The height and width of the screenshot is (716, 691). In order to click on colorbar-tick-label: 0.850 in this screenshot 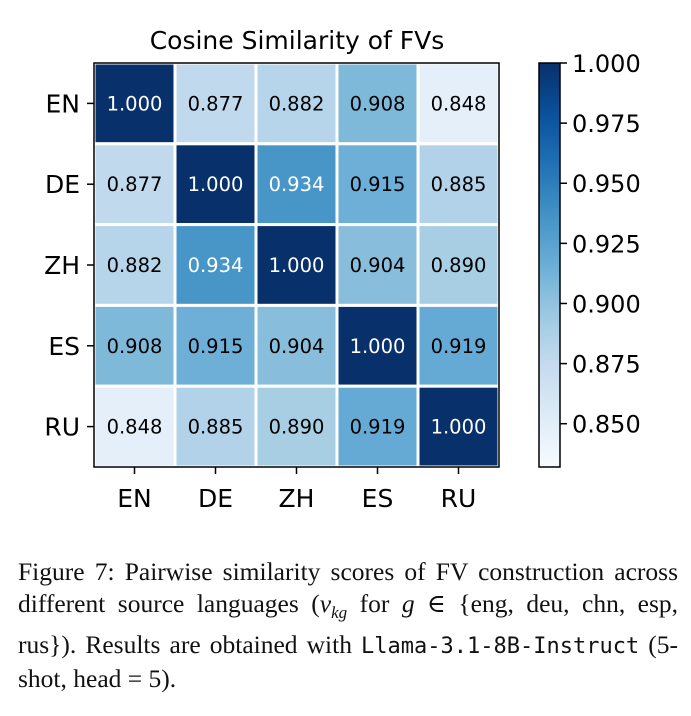, I will do `click(606, 425)`.